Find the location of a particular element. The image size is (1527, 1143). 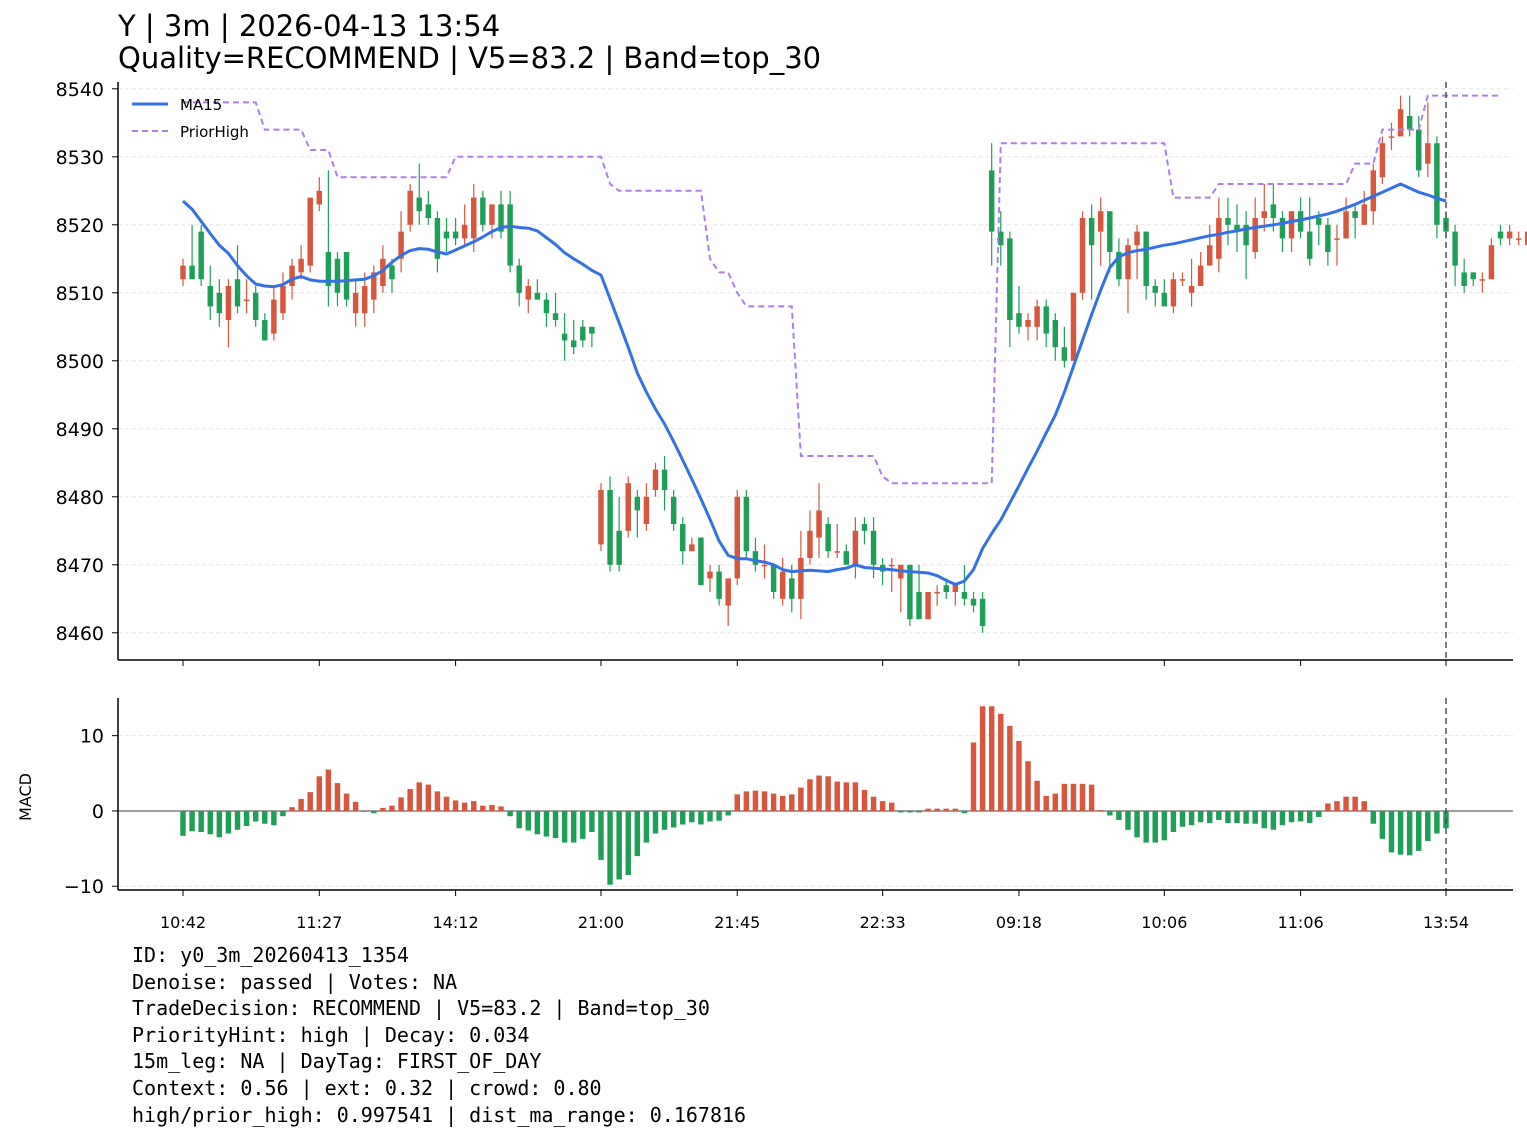

price-y-tick-label: 8530 is located at coordinates (80, 158).